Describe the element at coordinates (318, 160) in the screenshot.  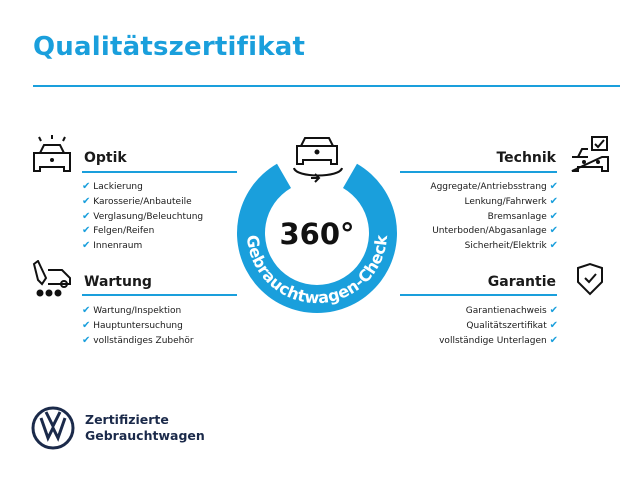
I see `car-360-icon` at that location.